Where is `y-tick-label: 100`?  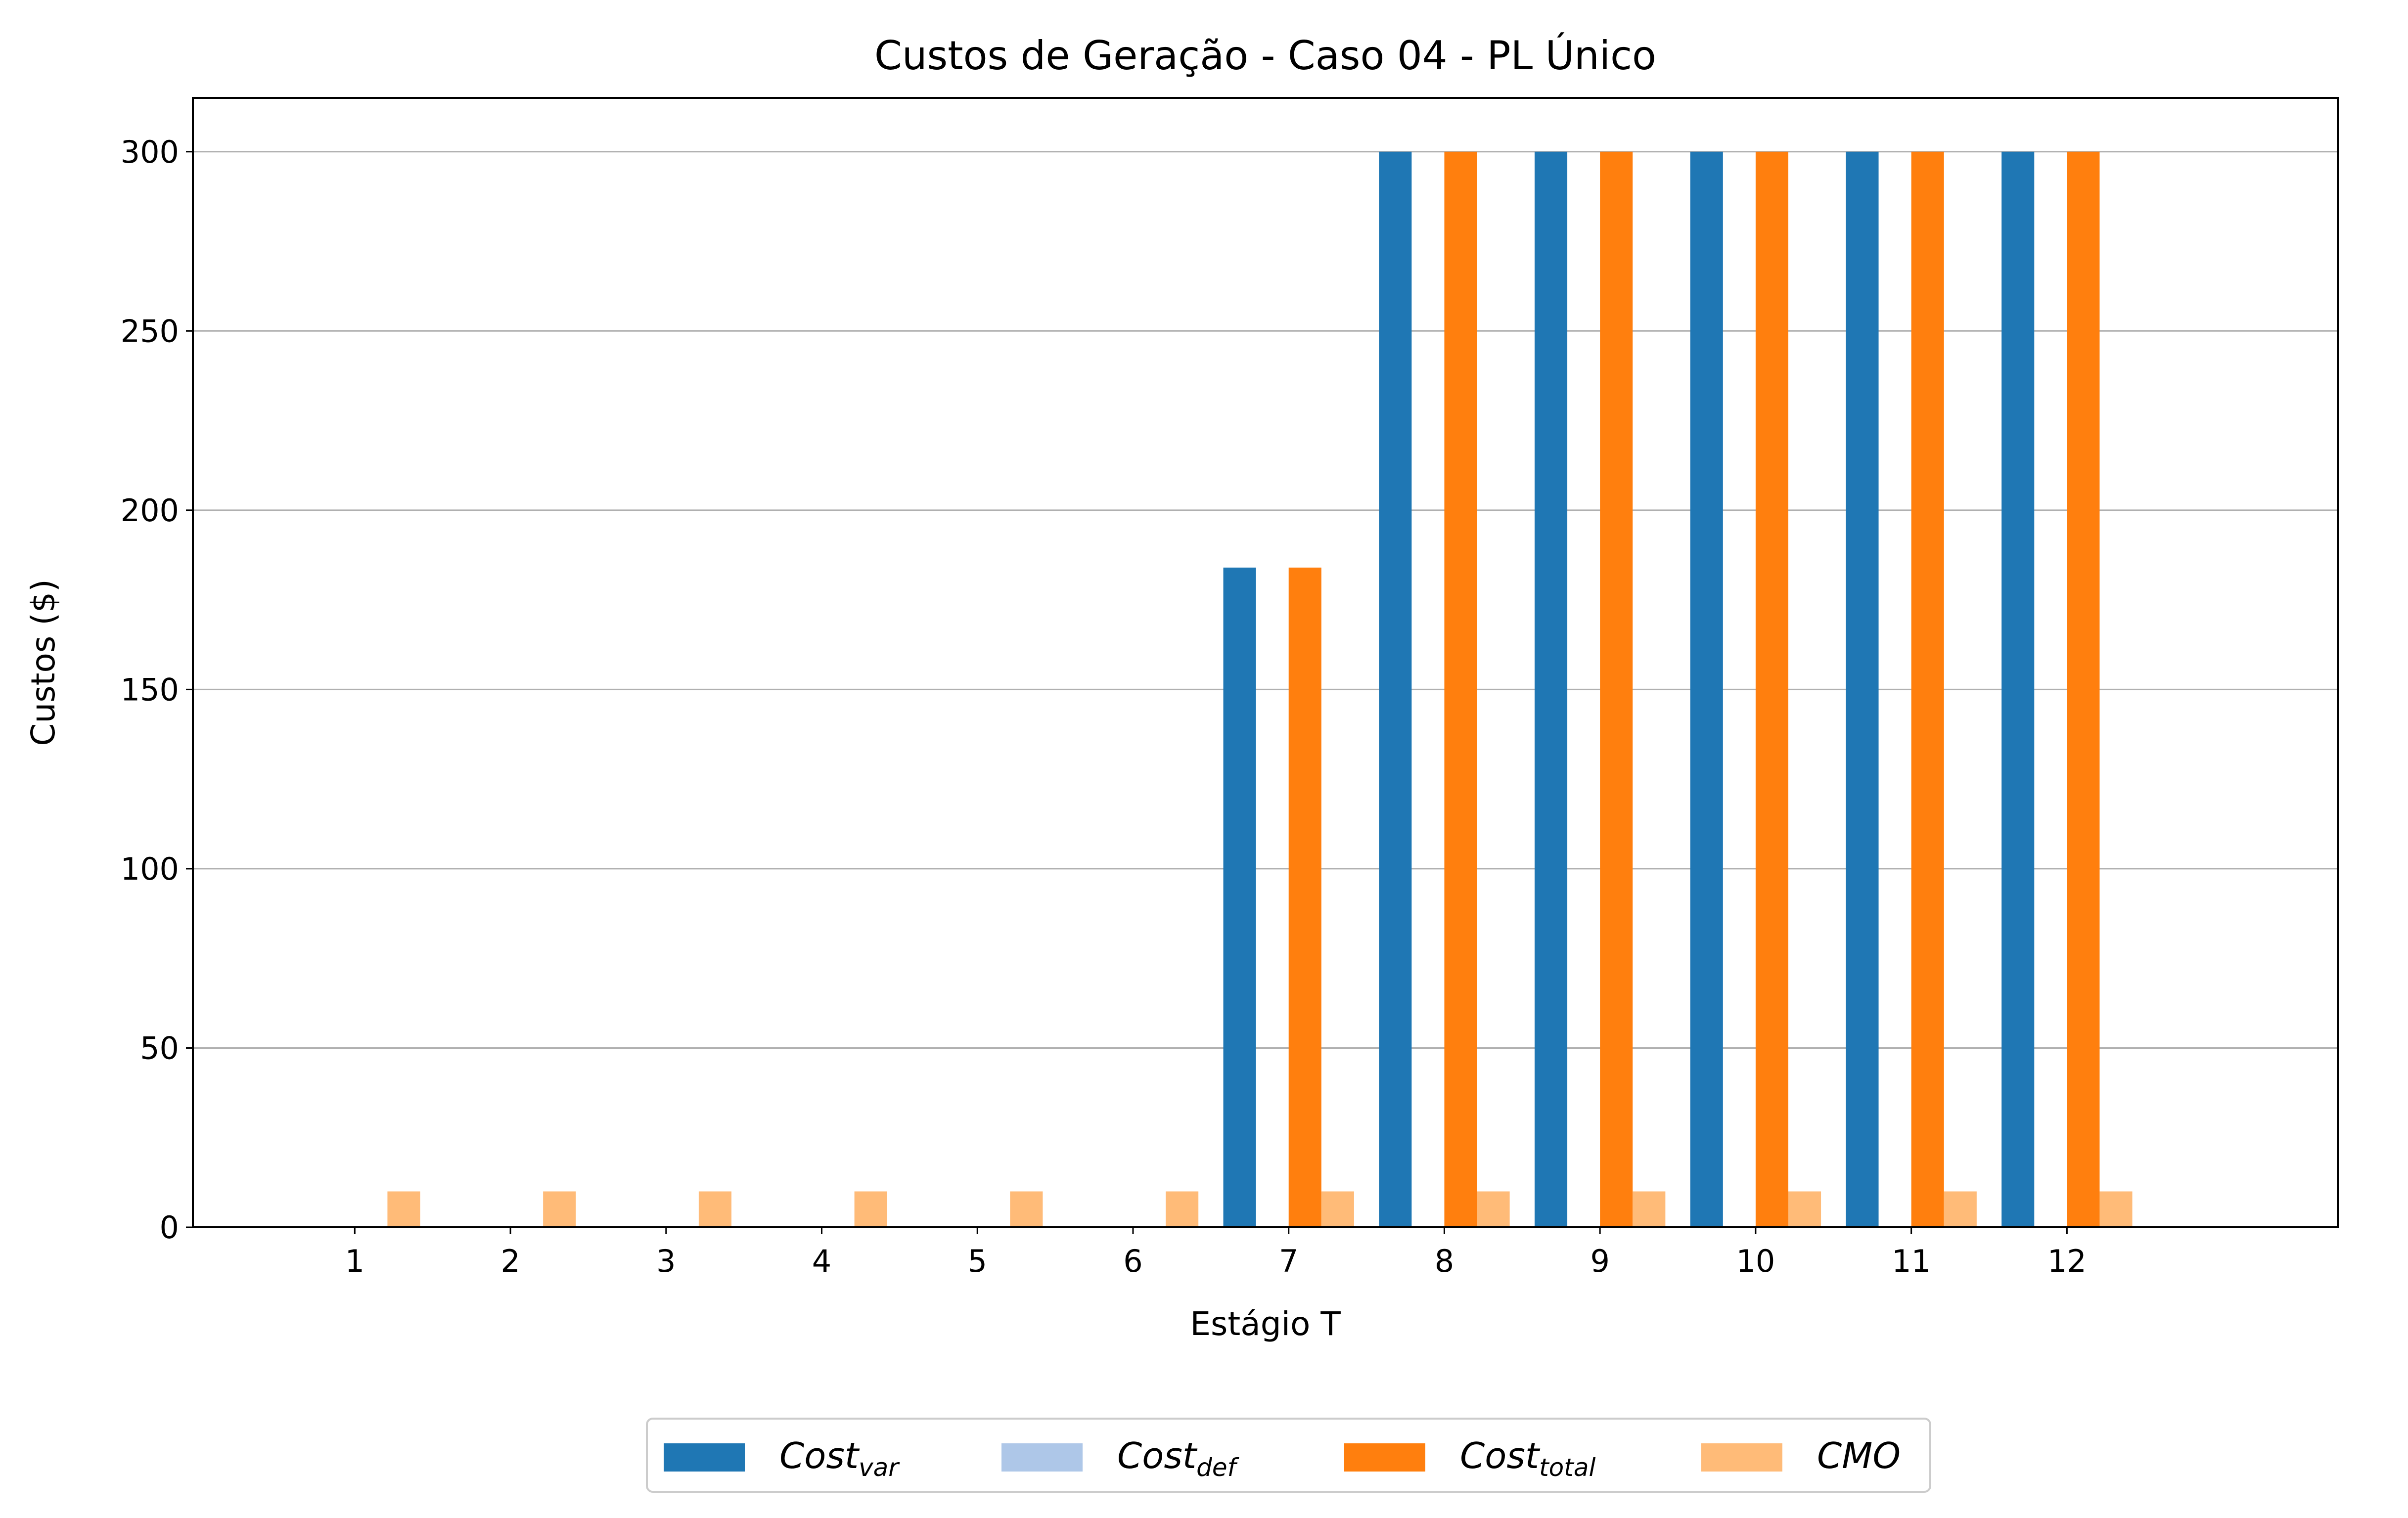 y-tick-label: 100 is located at coordinates (150, 869).